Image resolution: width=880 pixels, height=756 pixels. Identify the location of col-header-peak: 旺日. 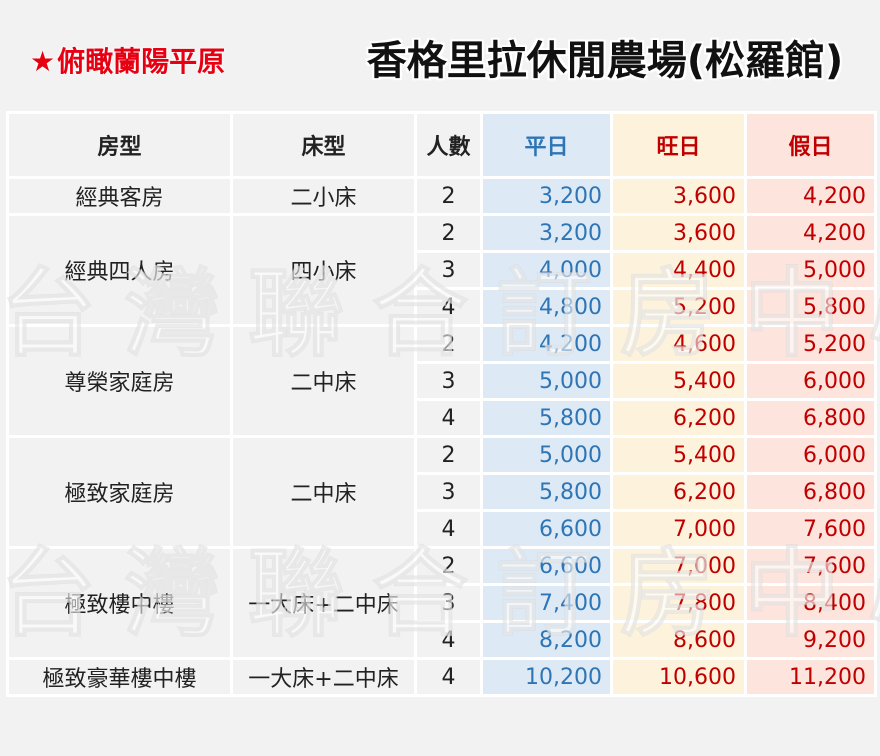
(678, 145).